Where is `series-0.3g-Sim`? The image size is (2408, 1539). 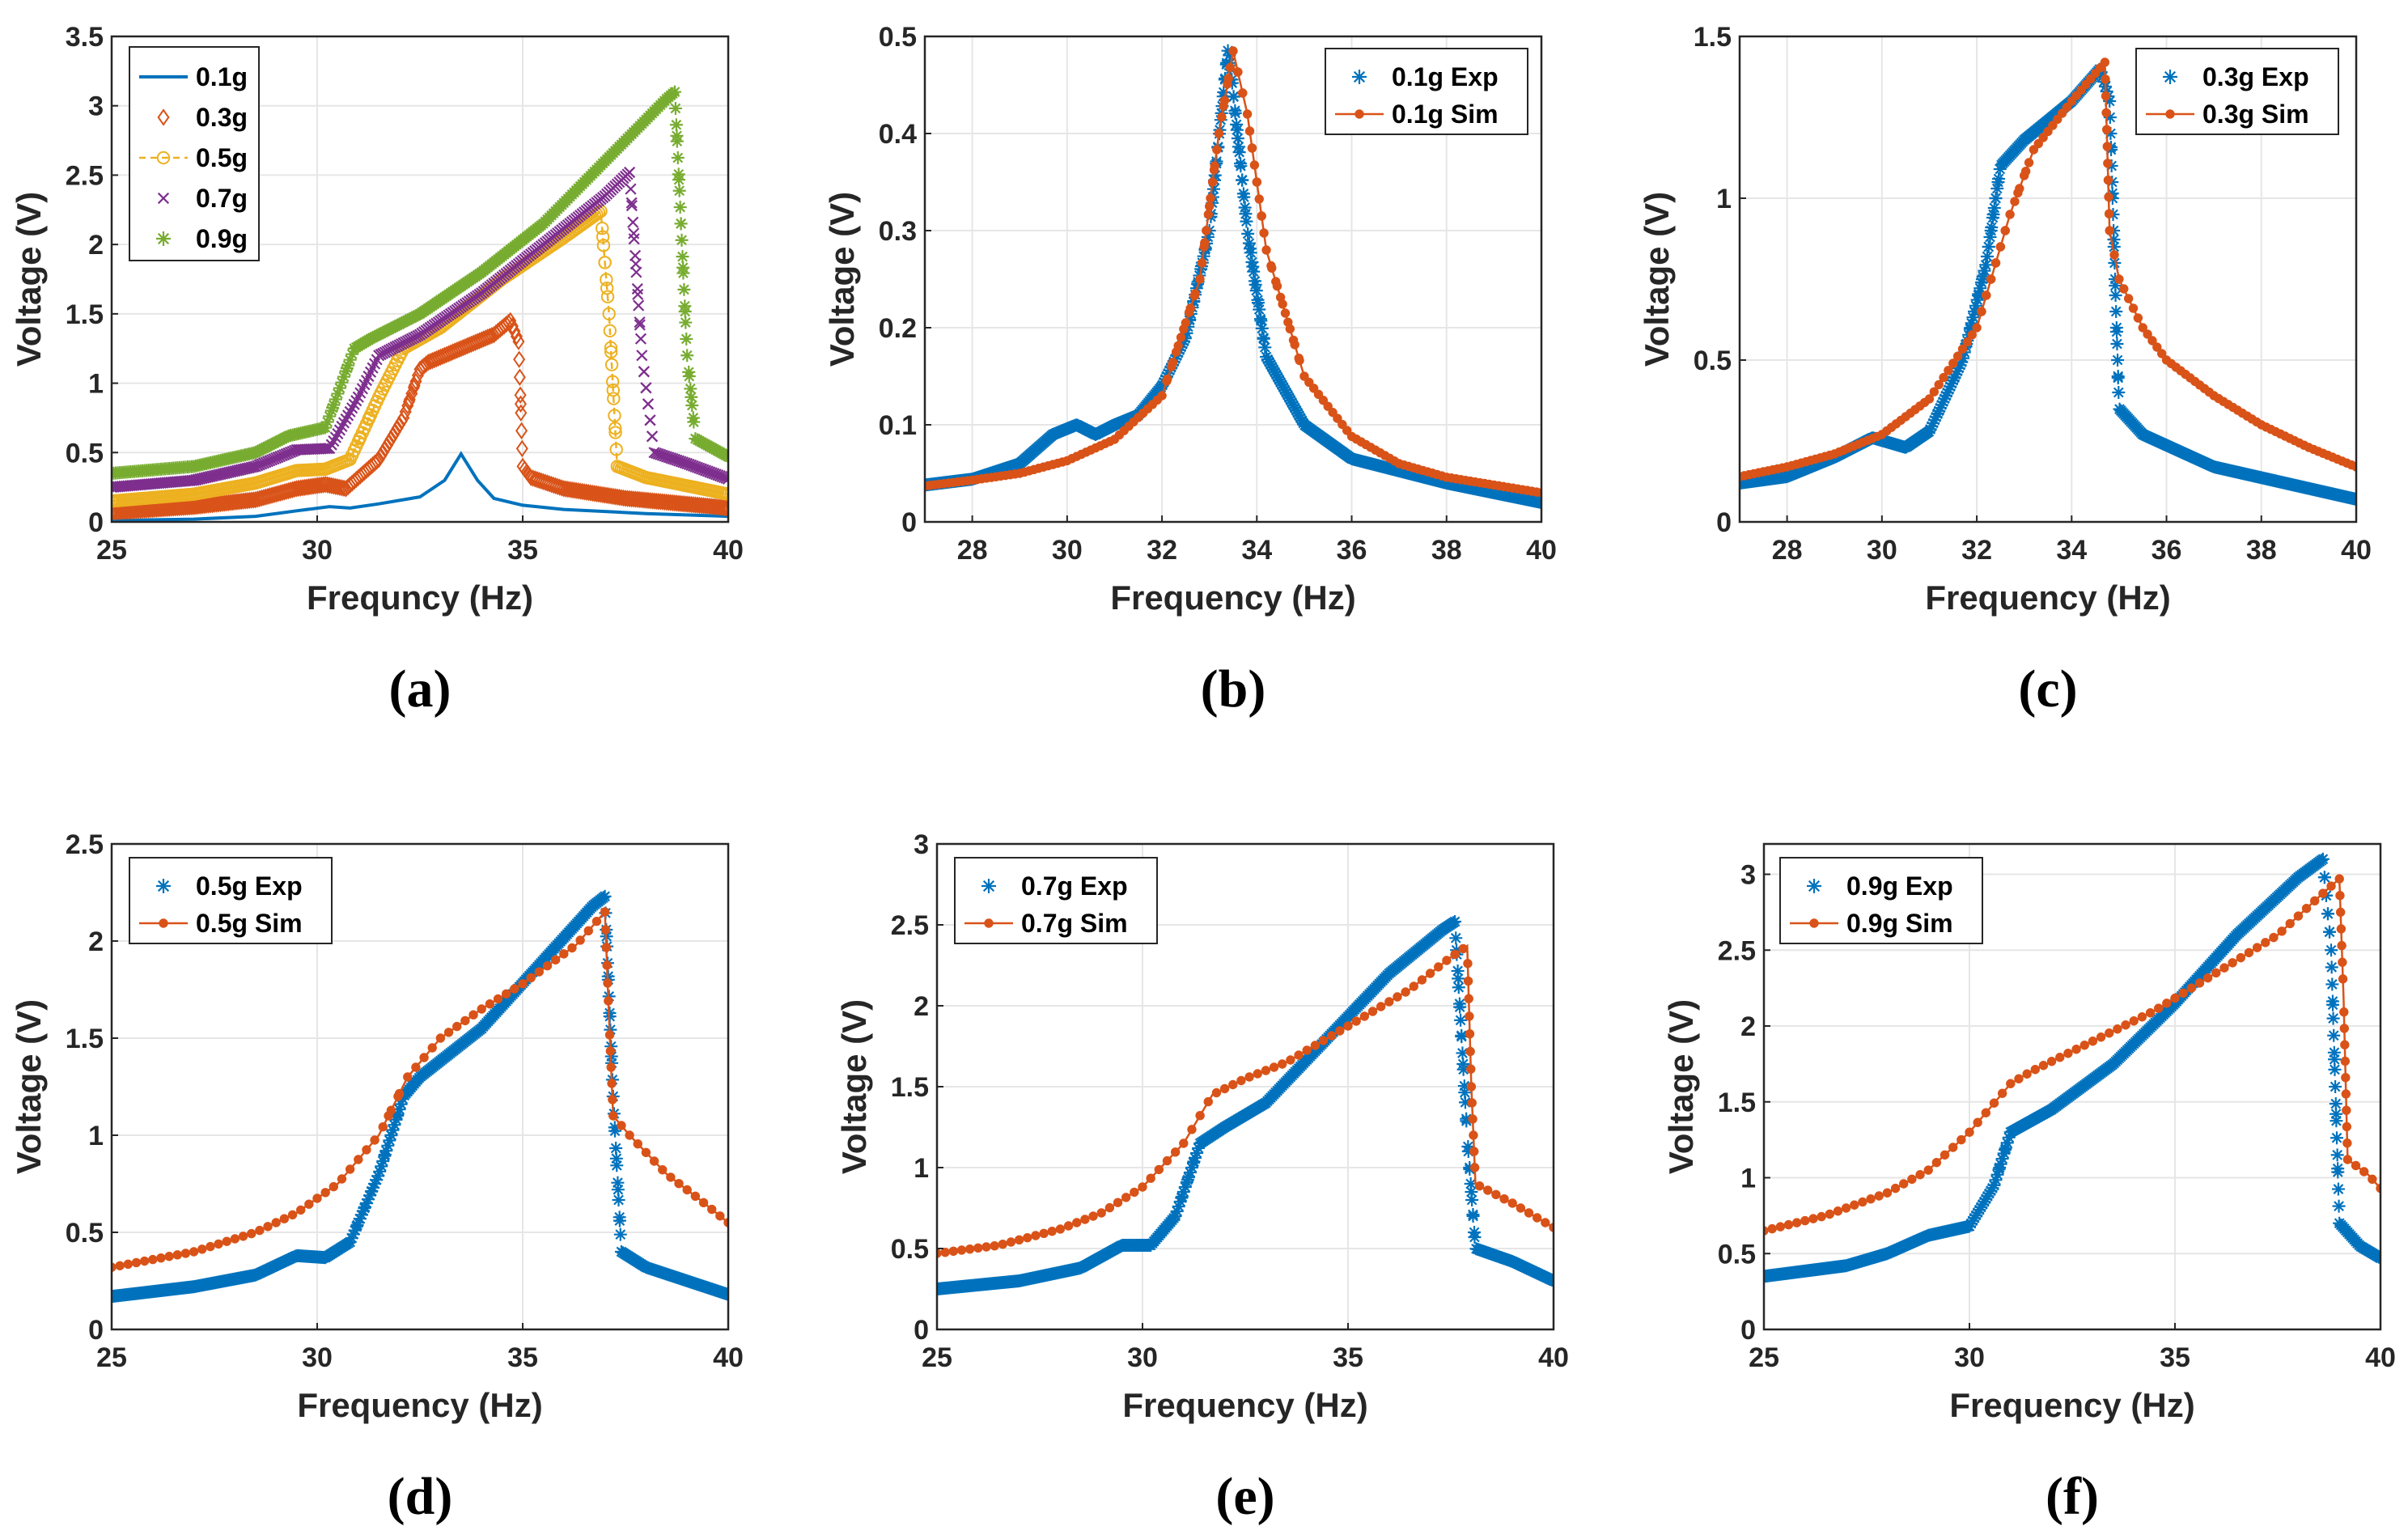
series-0.3g-Sim is located at coordinates (2048, 269).